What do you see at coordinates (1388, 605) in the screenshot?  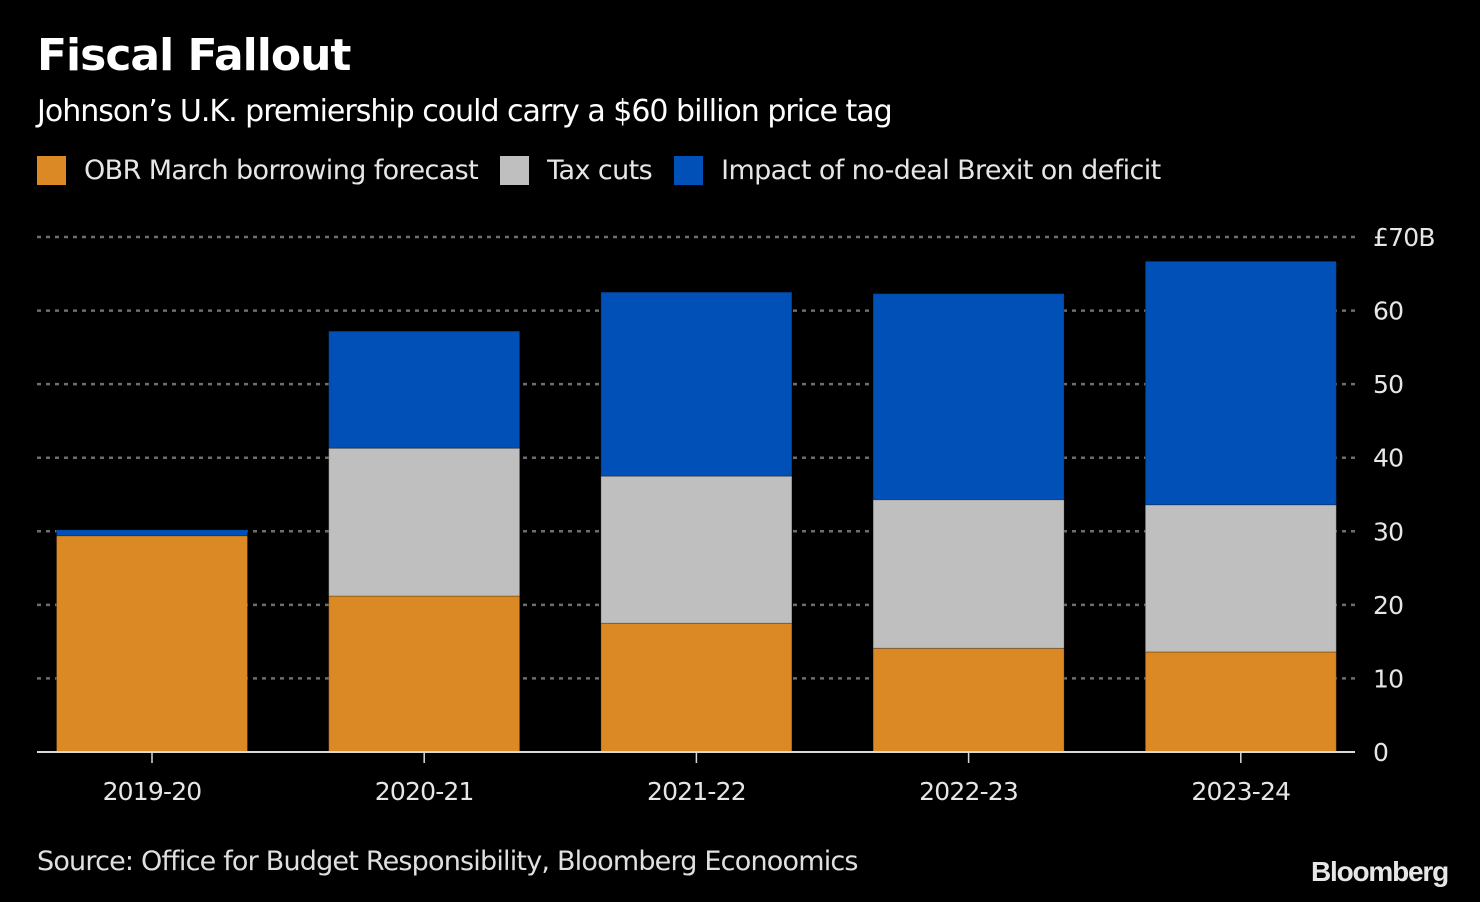 I see `y-tick-label-20: 20` at bounding box center [1388, 605].